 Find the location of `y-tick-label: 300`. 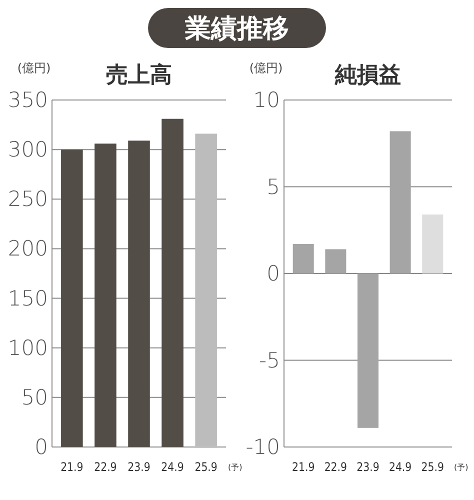

y-tick-label: 300 is located at coordinates (28, 150).